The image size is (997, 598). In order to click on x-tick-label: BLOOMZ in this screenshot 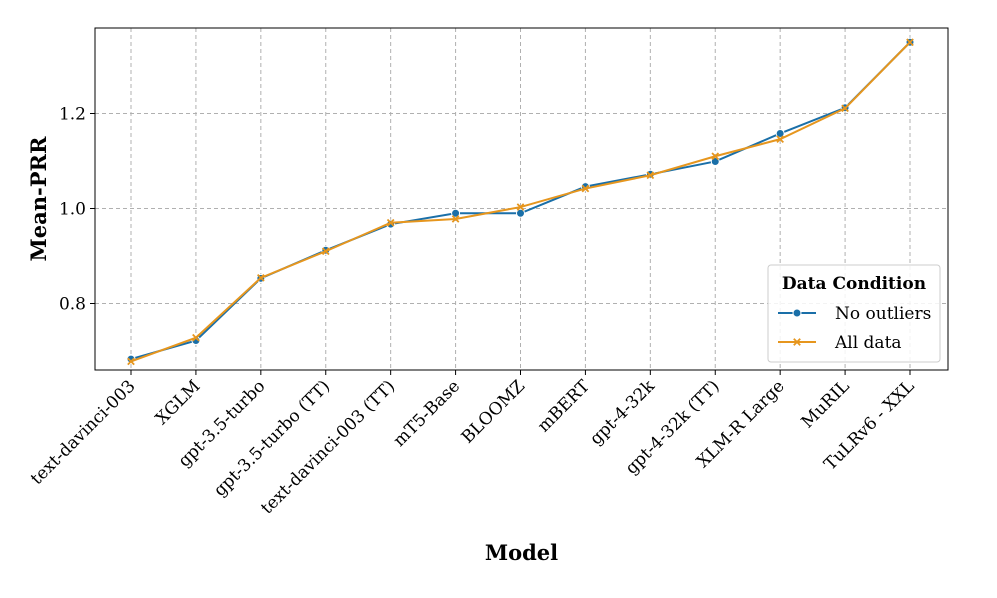, I will do `click(493, 411)`.